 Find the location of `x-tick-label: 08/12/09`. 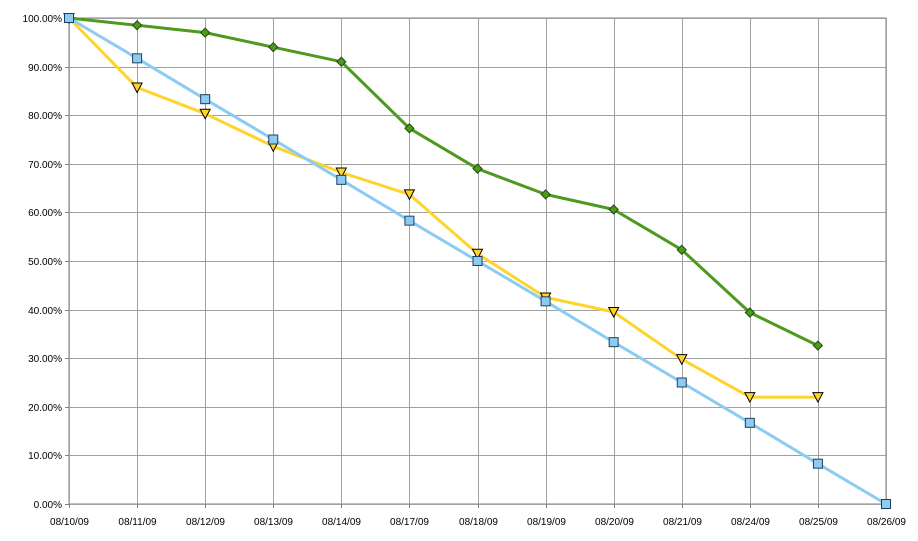

x-tick-label: 08/12/09 is located at coordinates (205, 522).